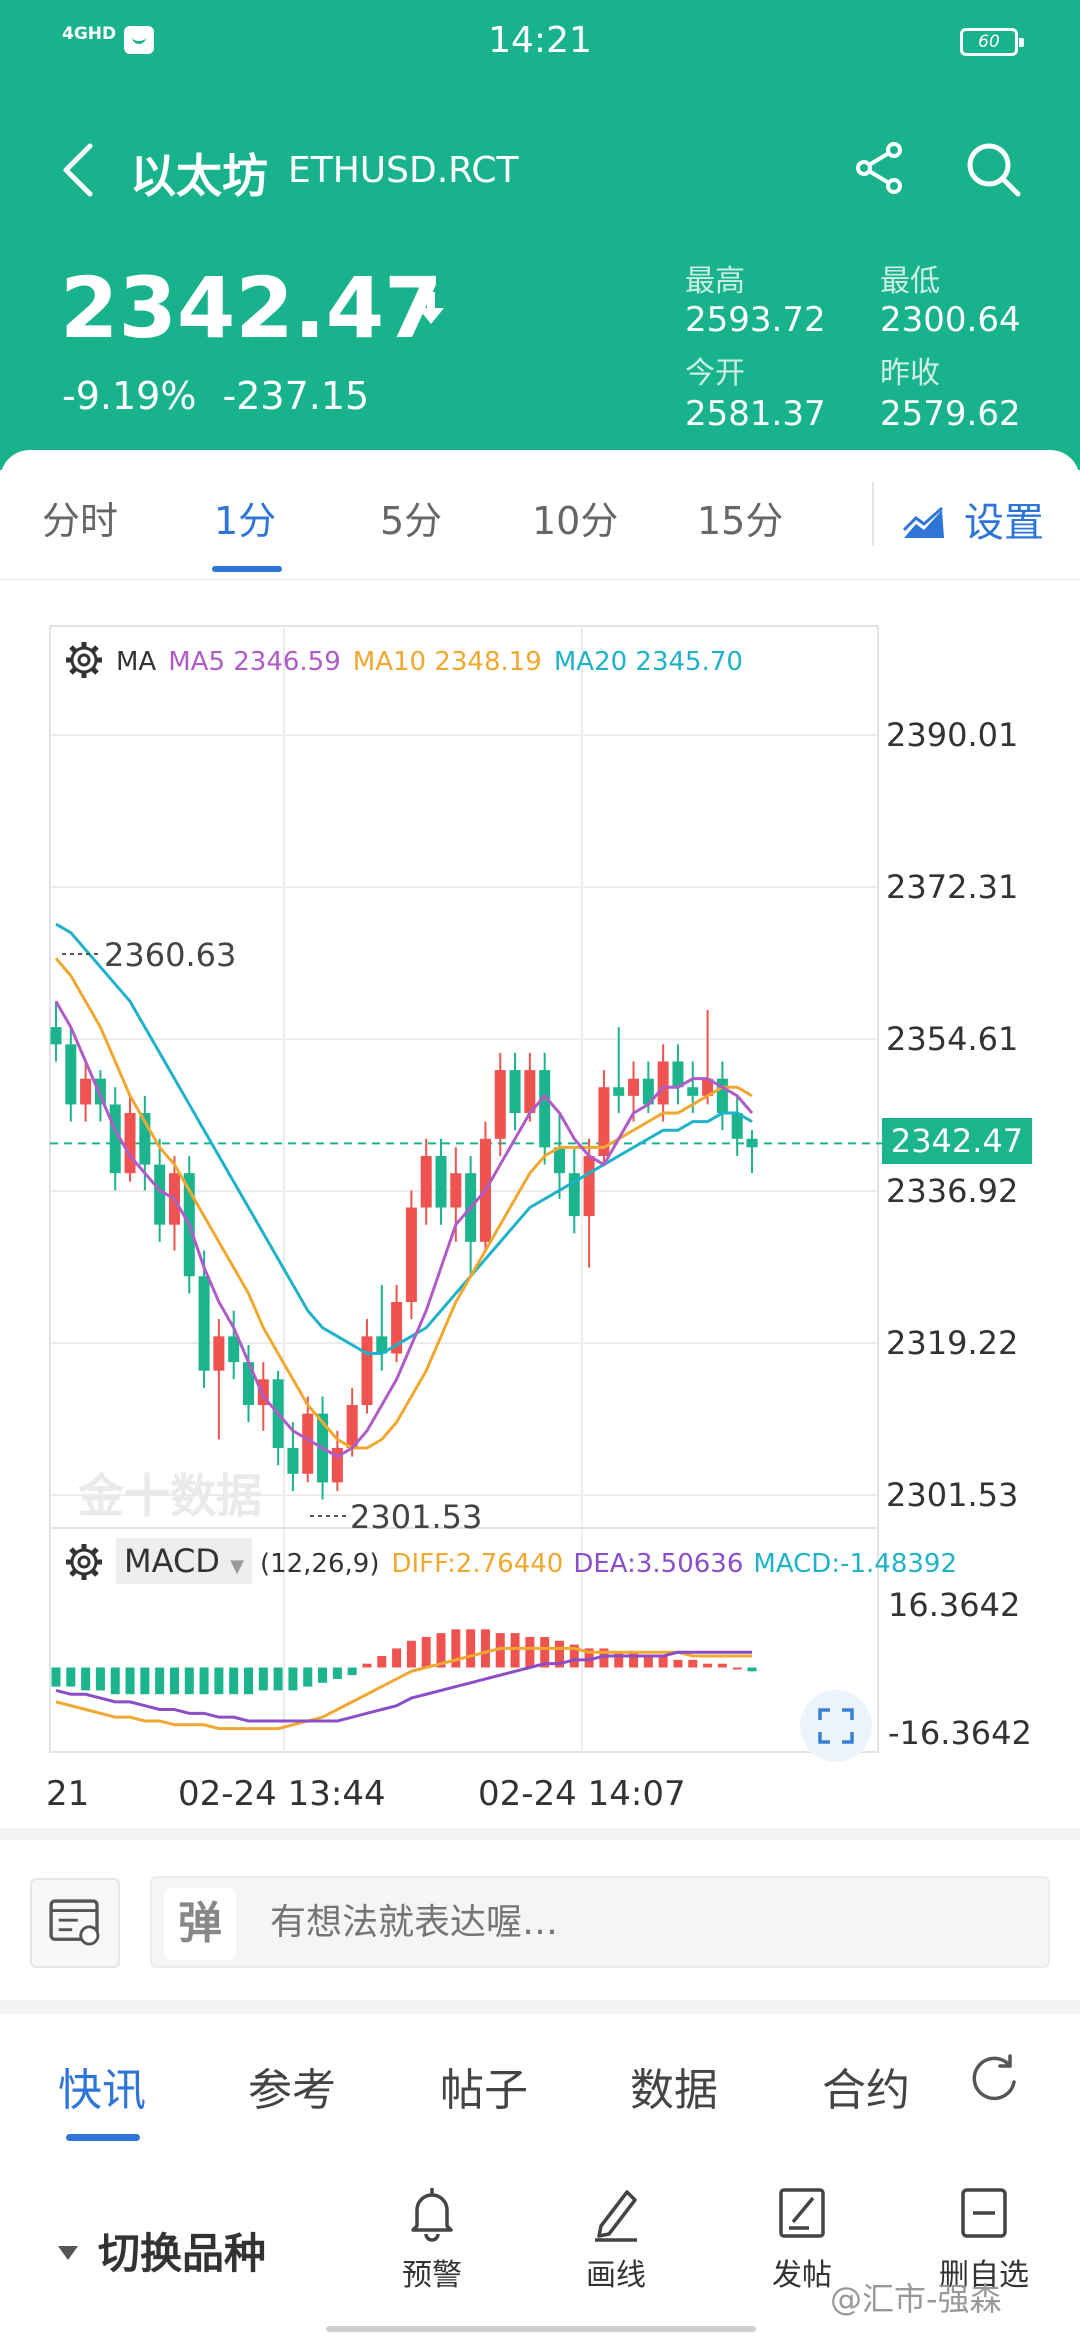 Image resolution: width=1080 pixels, height=2340 pixels. I want to click on macd-tick-top: 16.3642, so click(954, 1605).